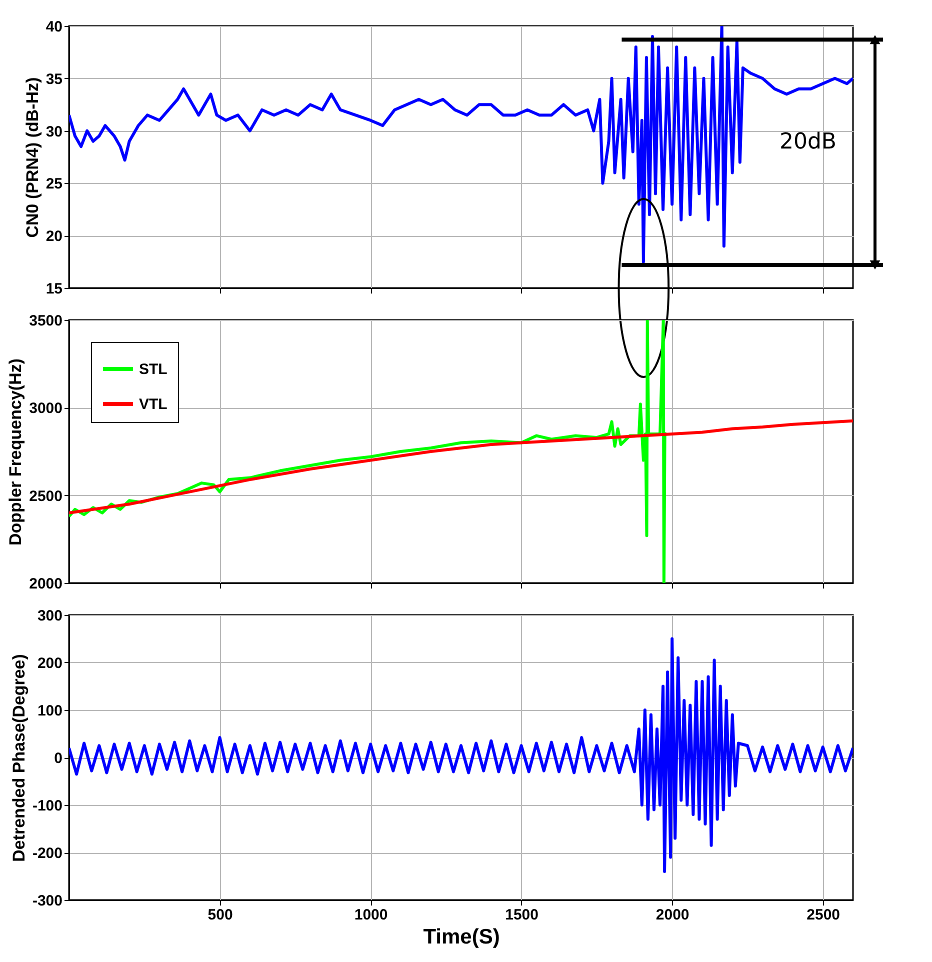  I want to click on y-tick-label: 35, so click(54, 79).